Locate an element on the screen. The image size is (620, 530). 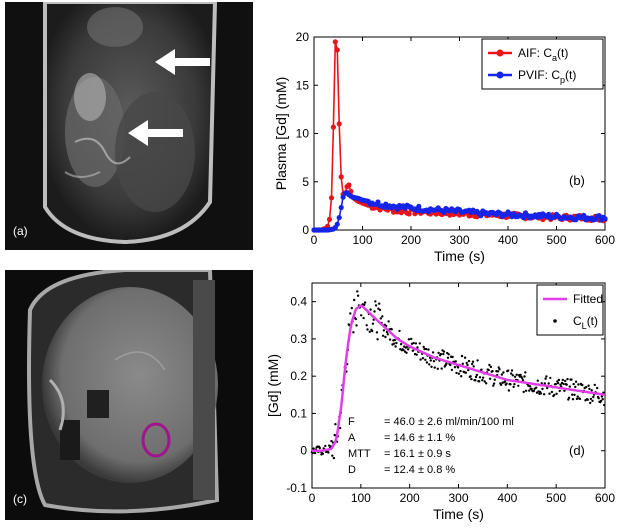
fitted-curve is located at coordinates (459, 378).